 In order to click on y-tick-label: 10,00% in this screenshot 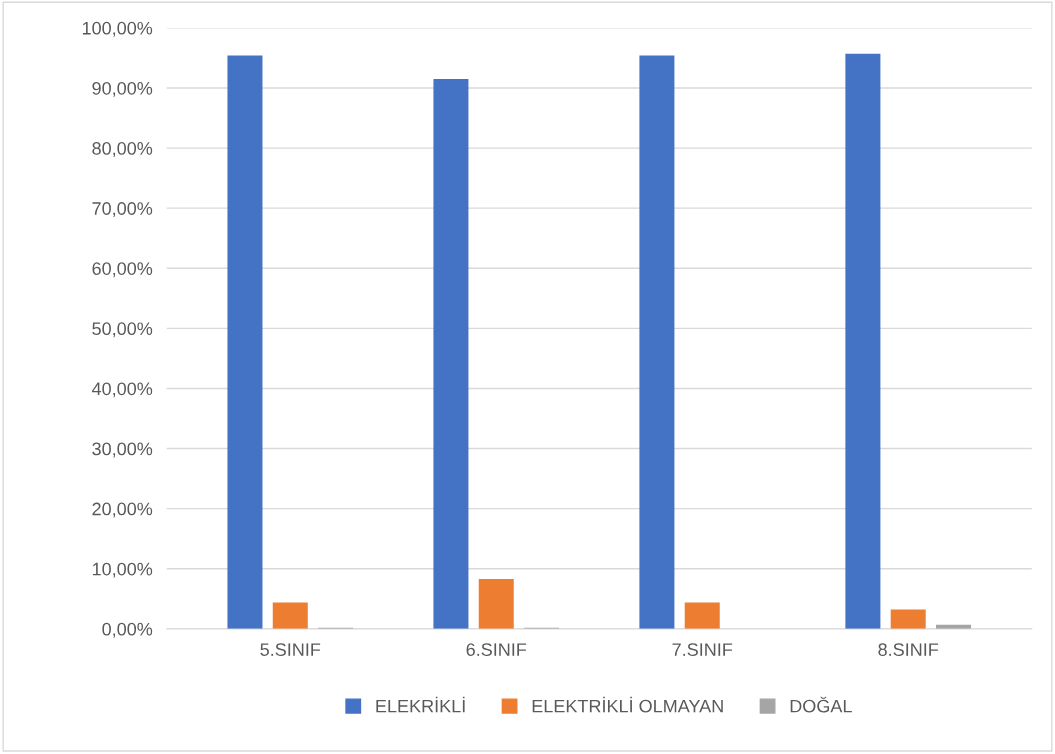, I will do `click(122, 570)`.